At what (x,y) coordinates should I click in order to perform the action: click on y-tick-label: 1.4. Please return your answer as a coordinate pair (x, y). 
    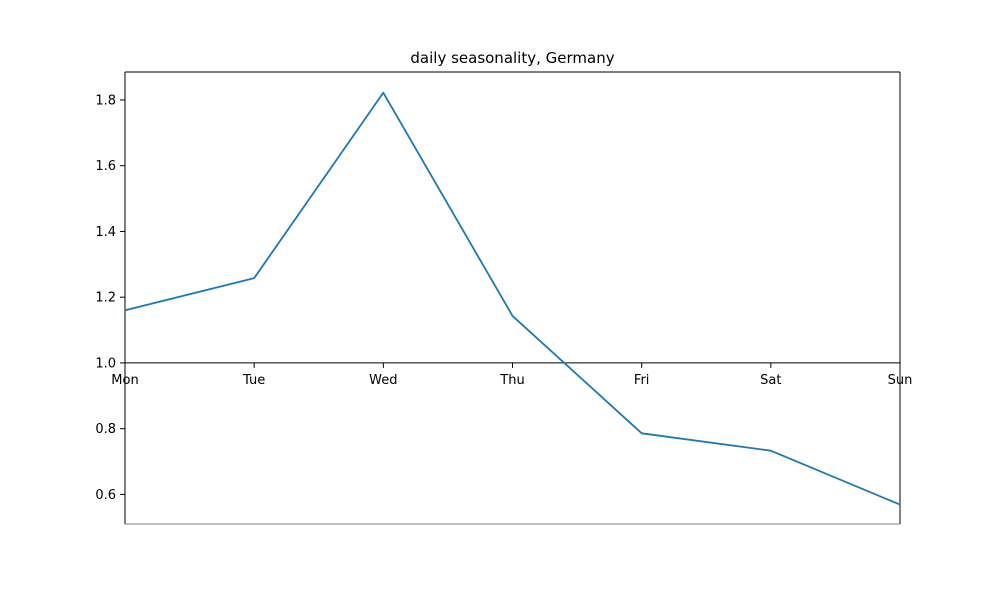
    Looking at the image, I should click on (105, 232).